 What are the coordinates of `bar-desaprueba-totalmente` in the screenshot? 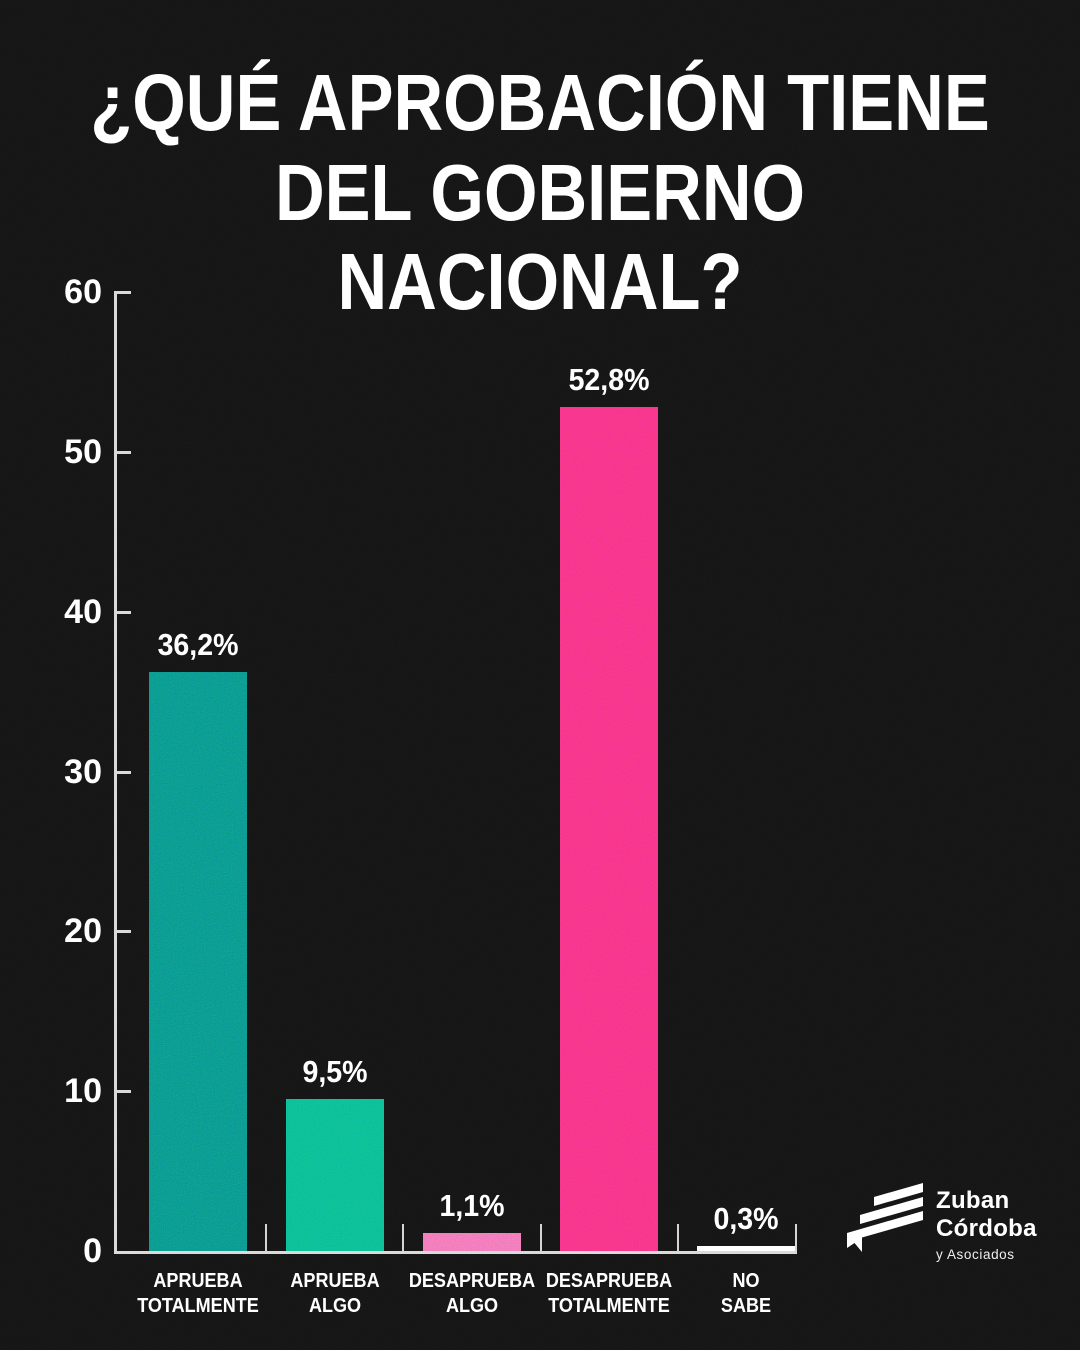 It's located at (609, 829).